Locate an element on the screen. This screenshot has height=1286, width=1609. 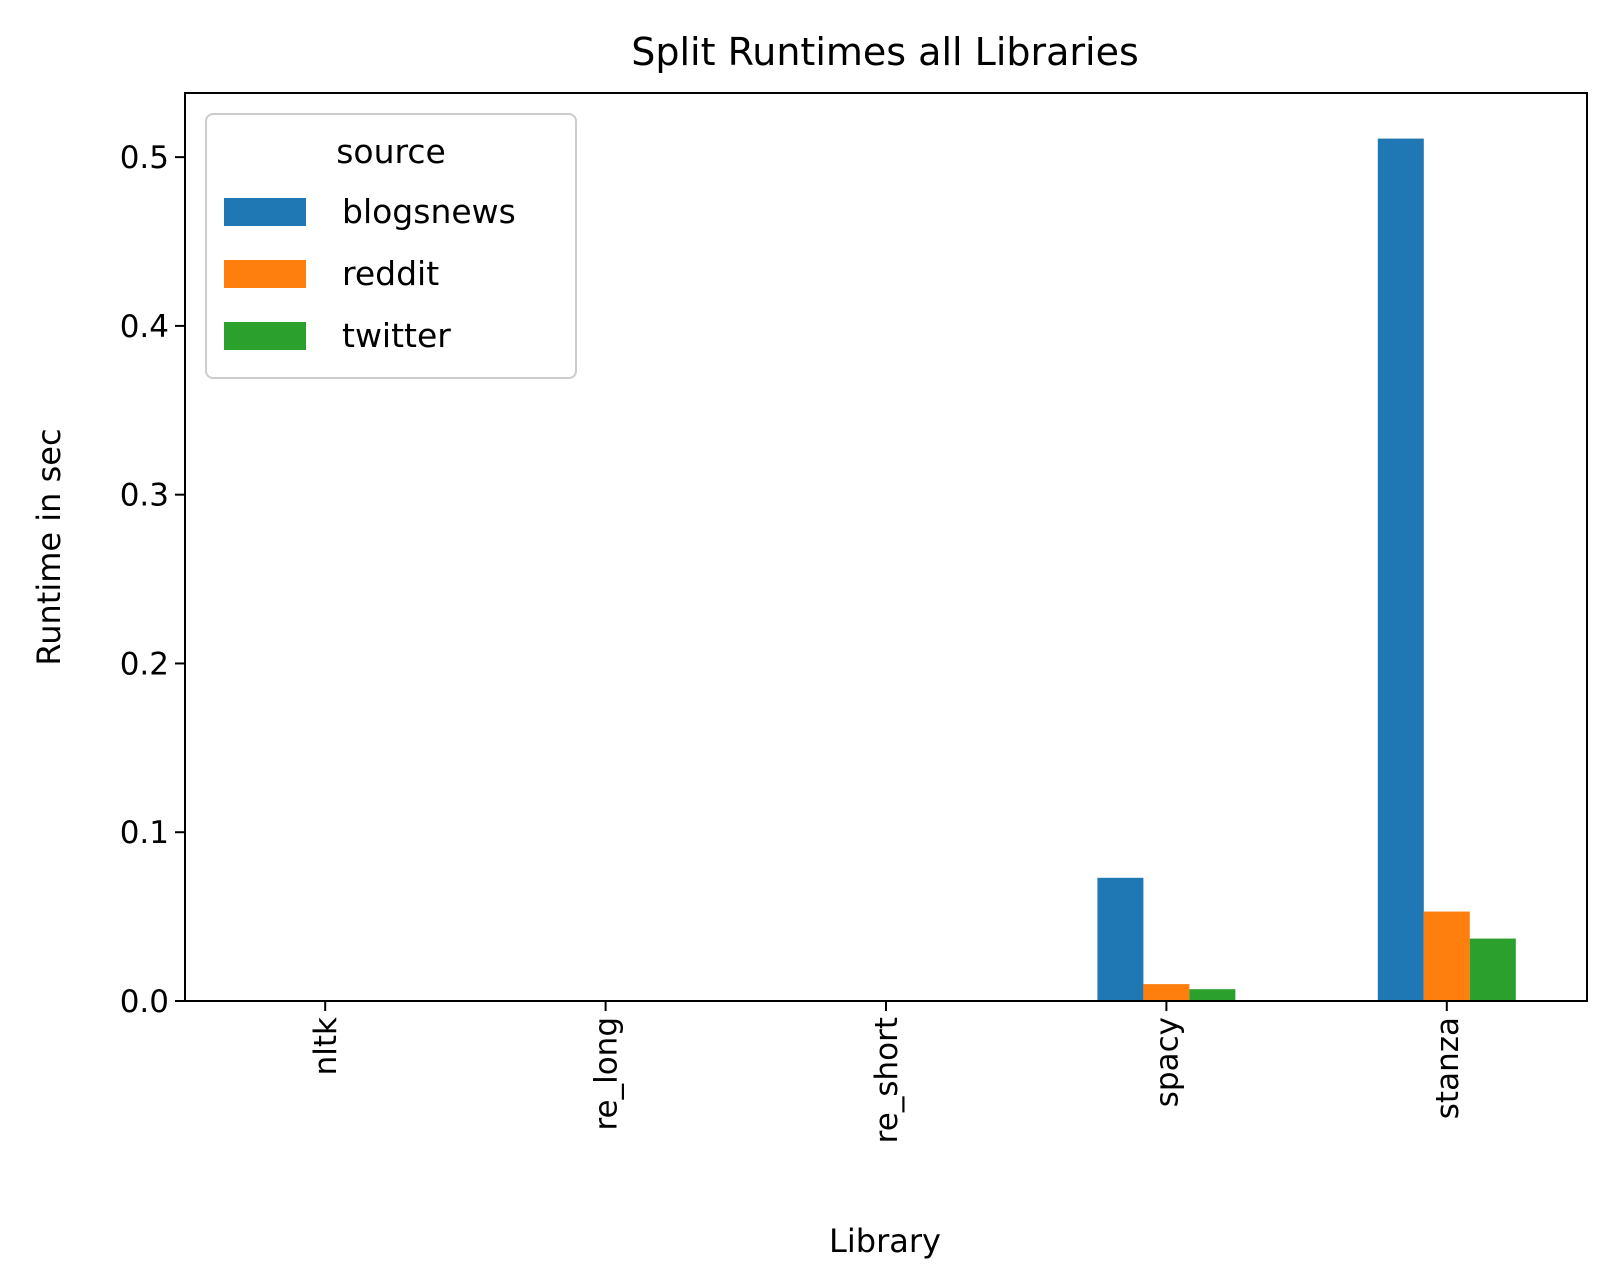
bar-reddit-stanza is located at coordinates (1446, 956).